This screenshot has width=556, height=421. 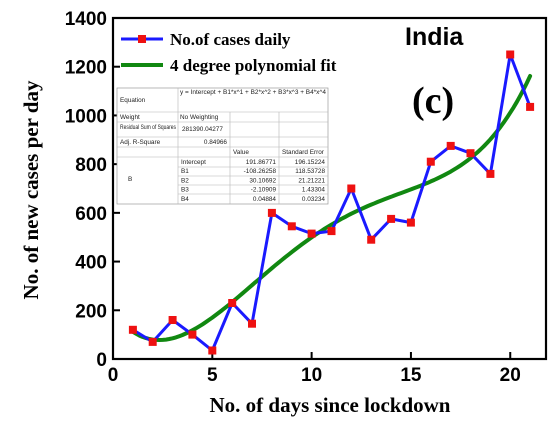 I want to click on fit-param-se: 21.21221, so click(x=311, y=180).